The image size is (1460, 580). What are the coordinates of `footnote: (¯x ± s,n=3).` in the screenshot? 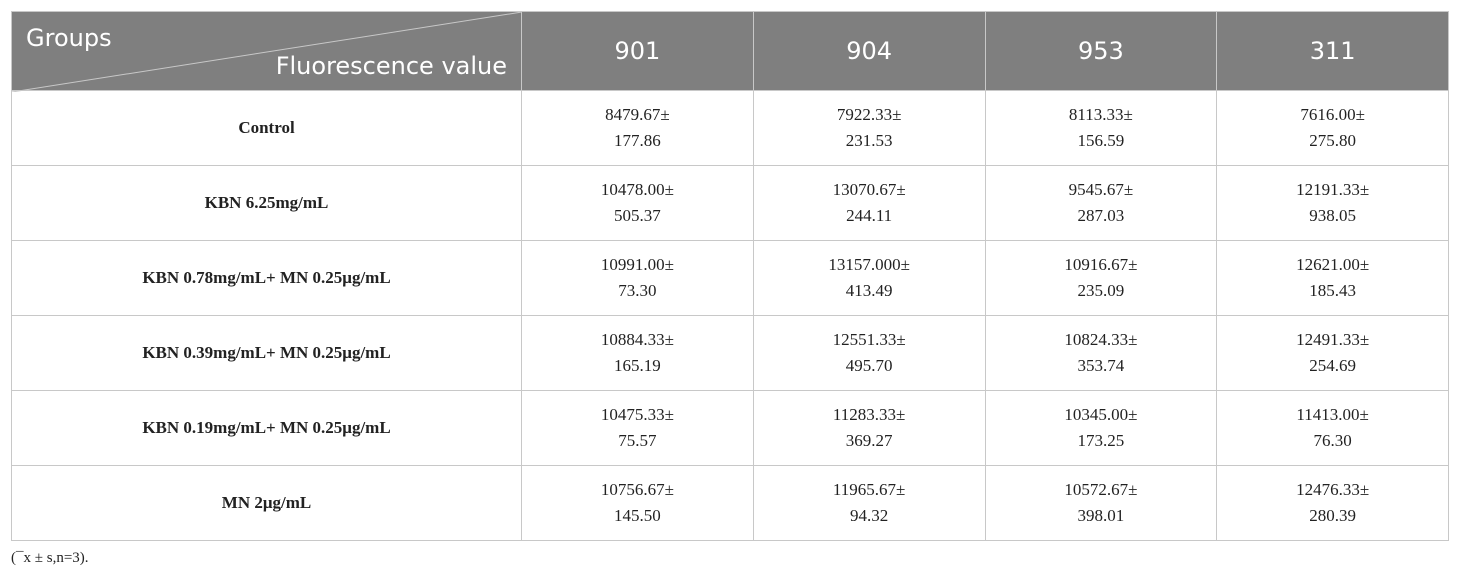 It's located at (50, 558).